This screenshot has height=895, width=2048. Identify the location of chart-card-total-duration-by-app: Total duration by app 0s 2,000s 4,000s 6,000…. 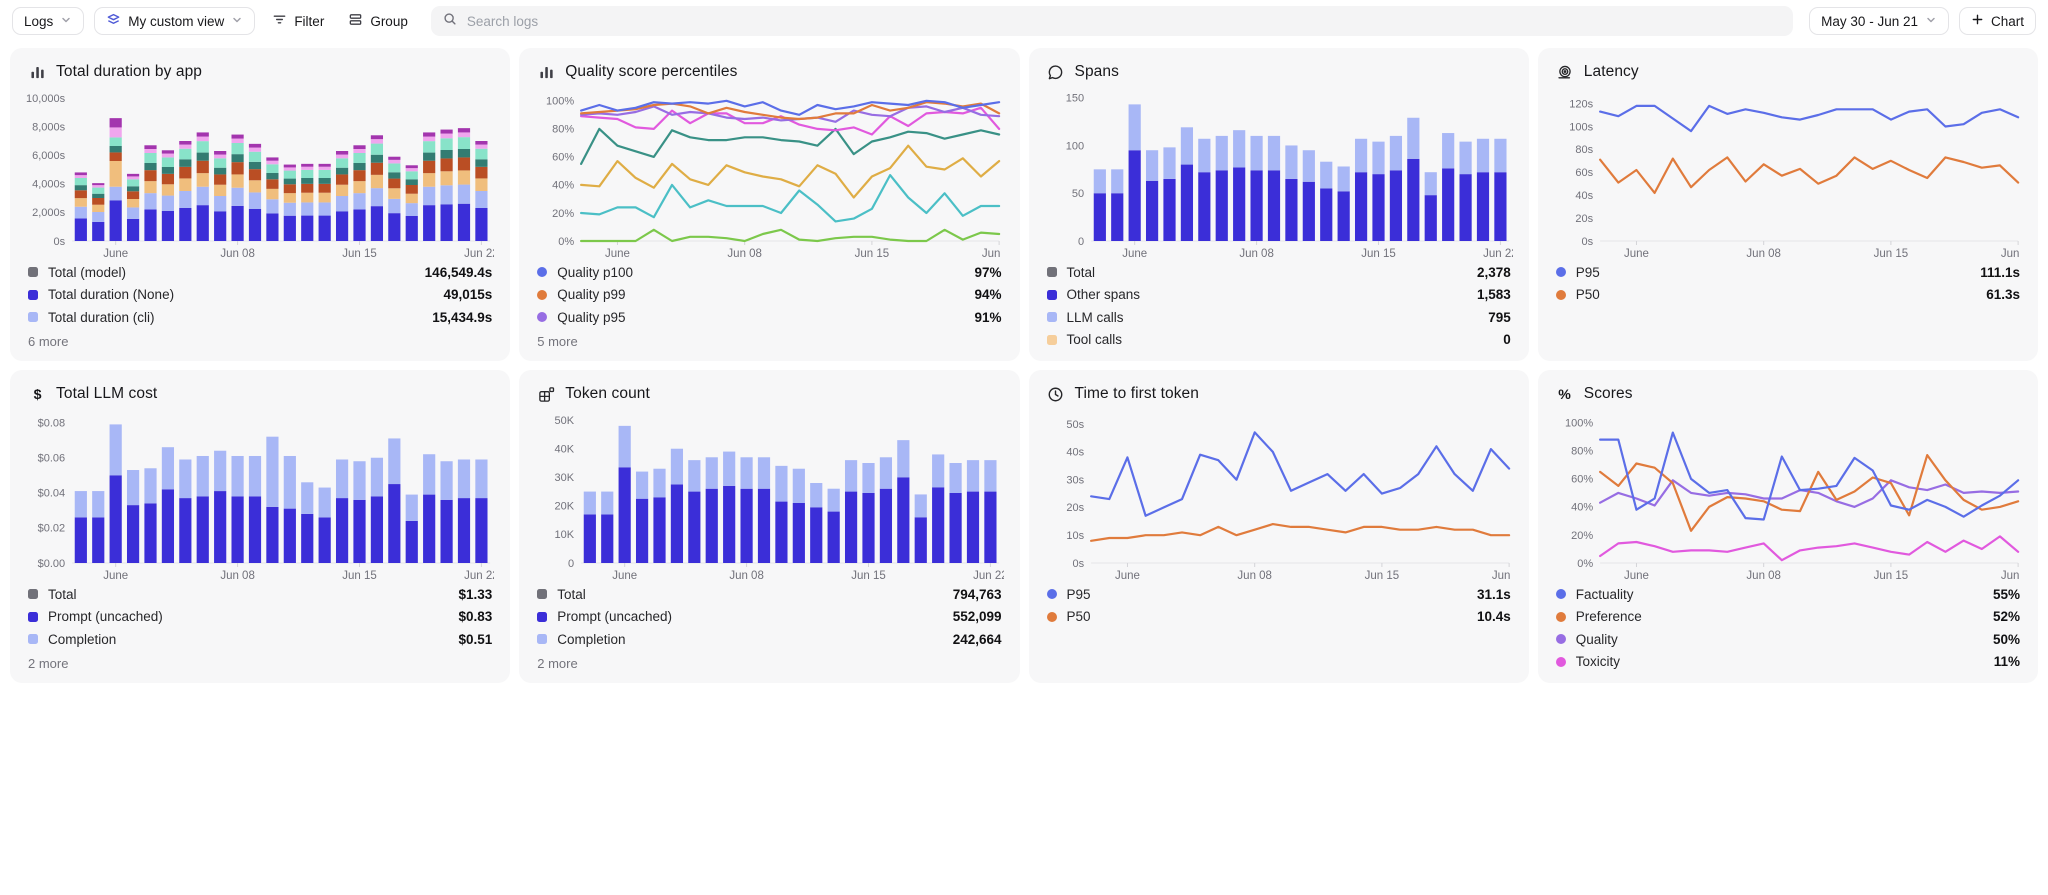
(260, 204).